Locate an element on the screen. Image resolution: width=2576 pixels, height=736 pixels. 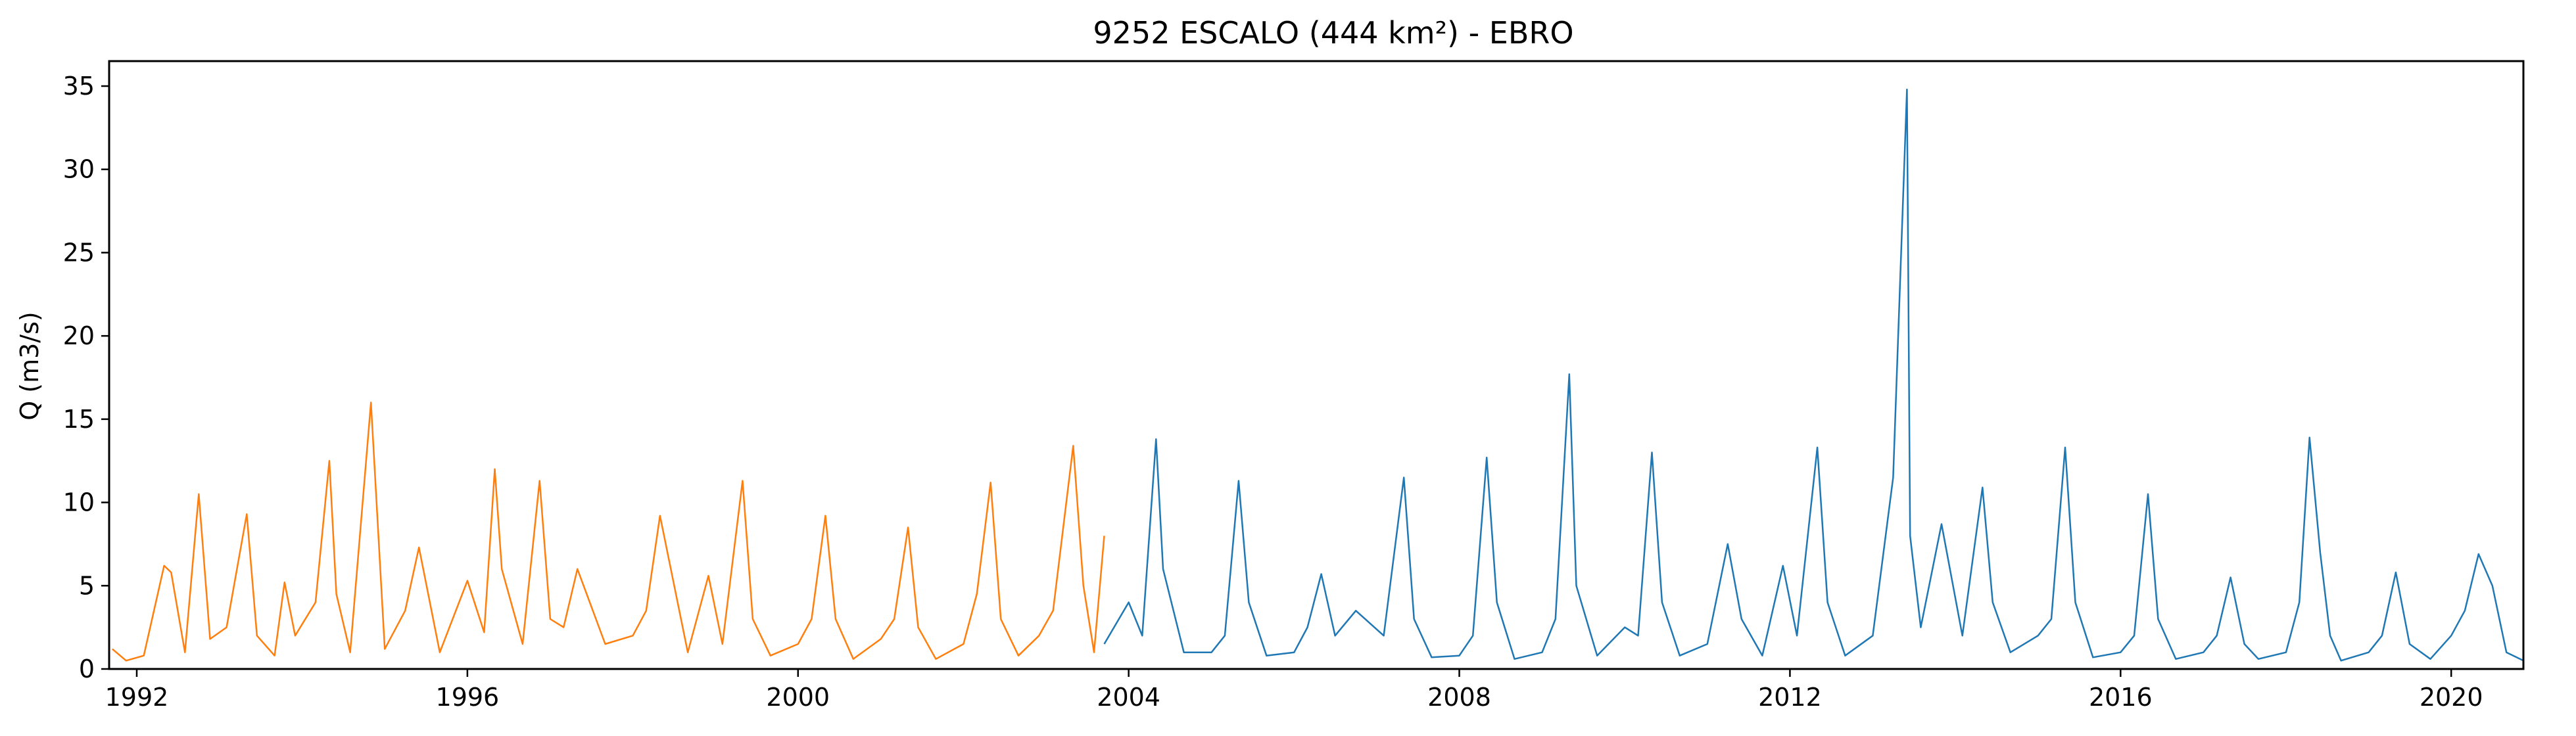
y-tick-label-3: 15 is located at coordinates (79, 420).